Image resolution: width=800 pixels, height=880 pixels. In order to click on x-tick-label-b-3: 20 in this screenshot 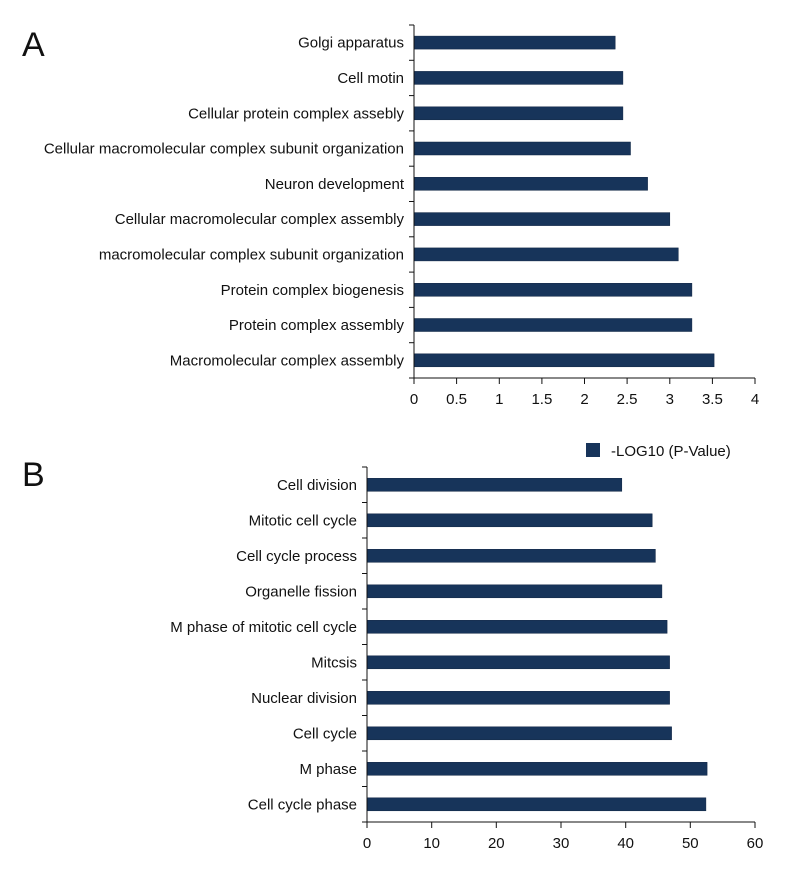, I will do `click(496, 843)`.